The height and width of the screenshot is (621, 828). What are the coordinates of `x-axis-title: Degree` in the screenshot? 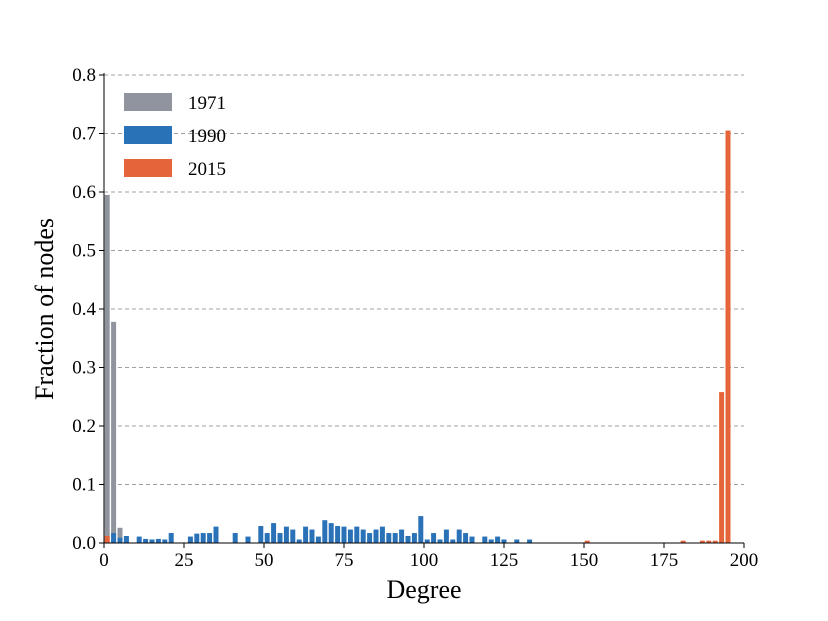 It's located at (423, 589).